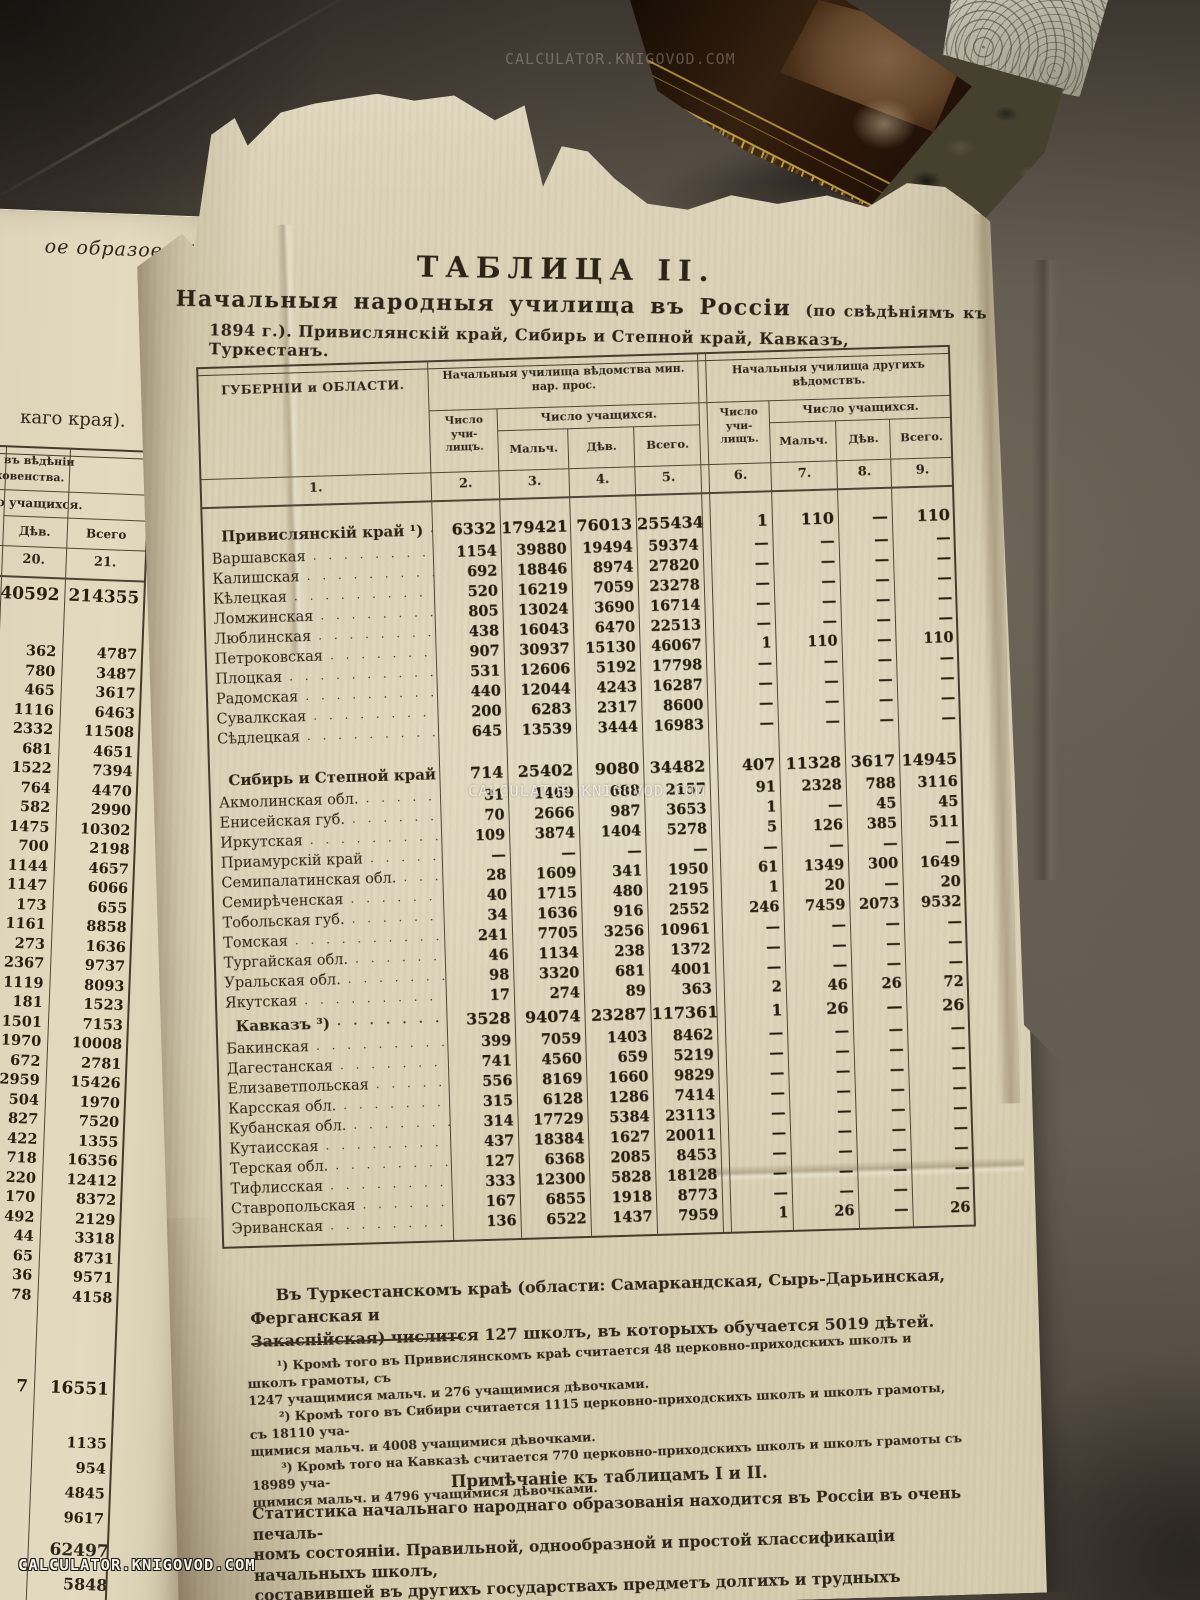  I want to click on section-total-schools-other: 1, so click(762, 520).